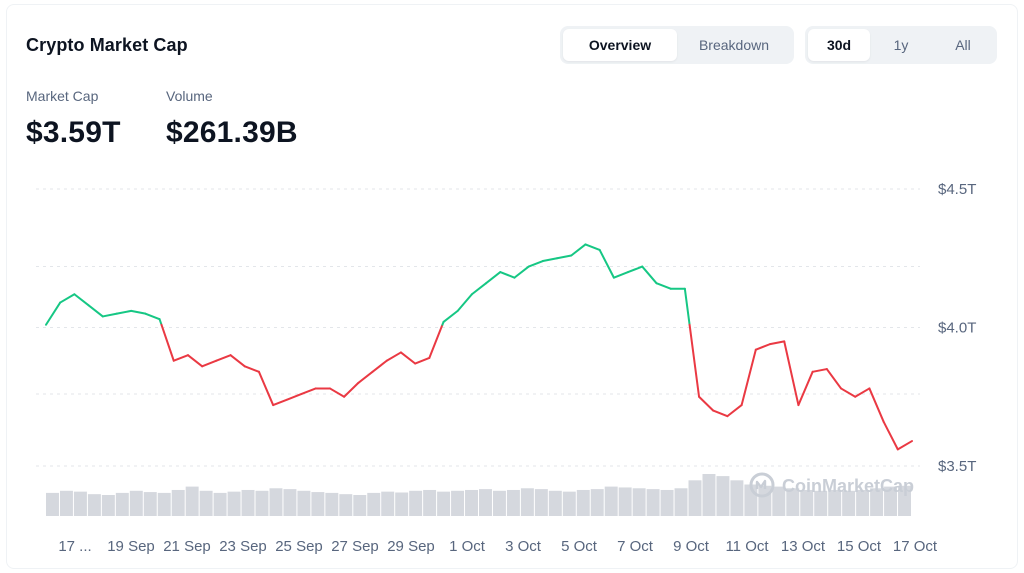 The height and width of the screenshot is (573, 1024). What do you see at coordinates (243, 546) in the screenshot?
I see `x-tick-label: 23 Sep` at bounding box center [243, 546].